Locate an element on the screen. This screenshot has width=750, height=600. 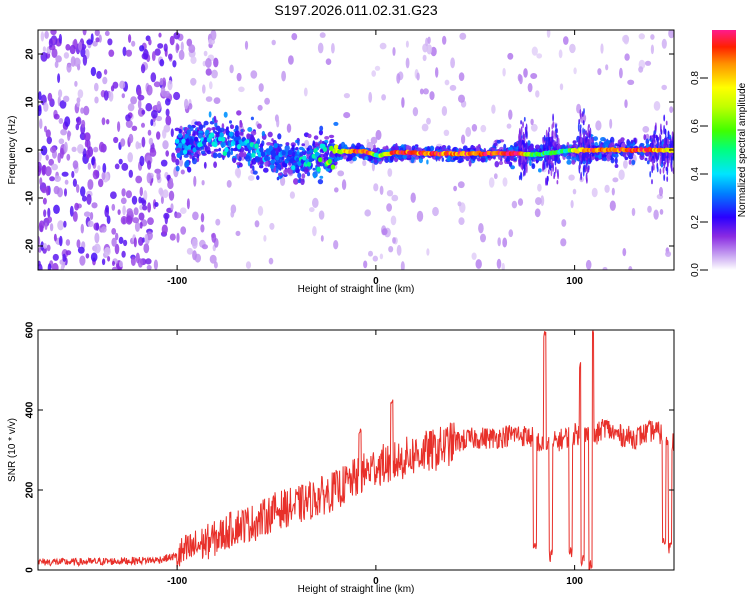
spectrogram-y-axis-label: Frequency (Hz) is located at coordinates (12, 150).